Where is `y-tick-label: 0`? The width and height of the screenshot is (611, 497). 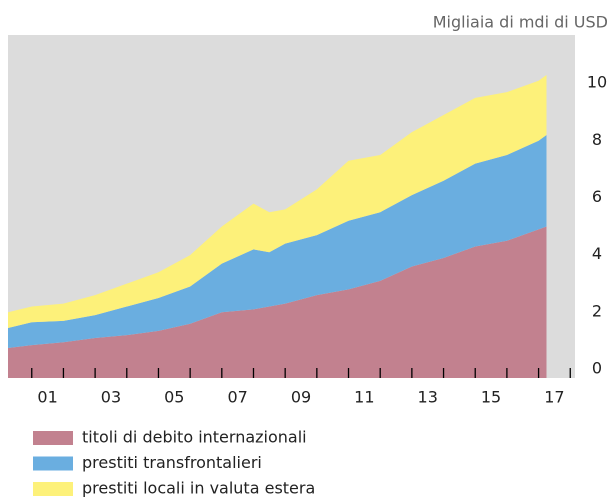
y-tick-label: 0 is located at coordinates (597, 368).